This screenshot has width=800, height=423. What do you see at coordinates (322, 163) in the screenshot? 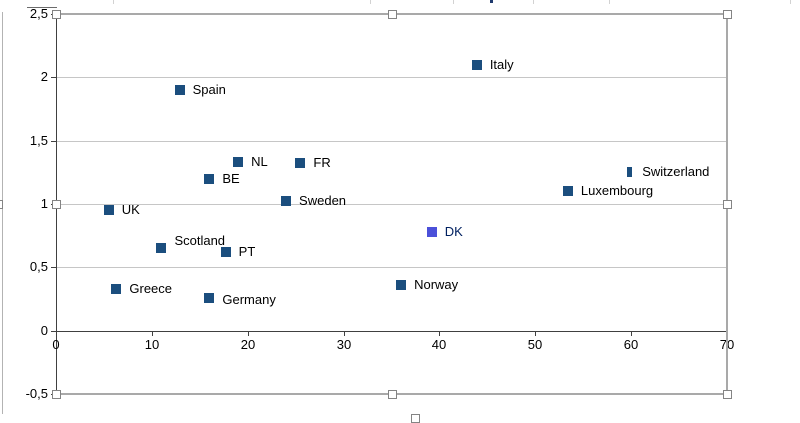
I see `data-point-label-fr: FR` at bounding box center [322, 163].